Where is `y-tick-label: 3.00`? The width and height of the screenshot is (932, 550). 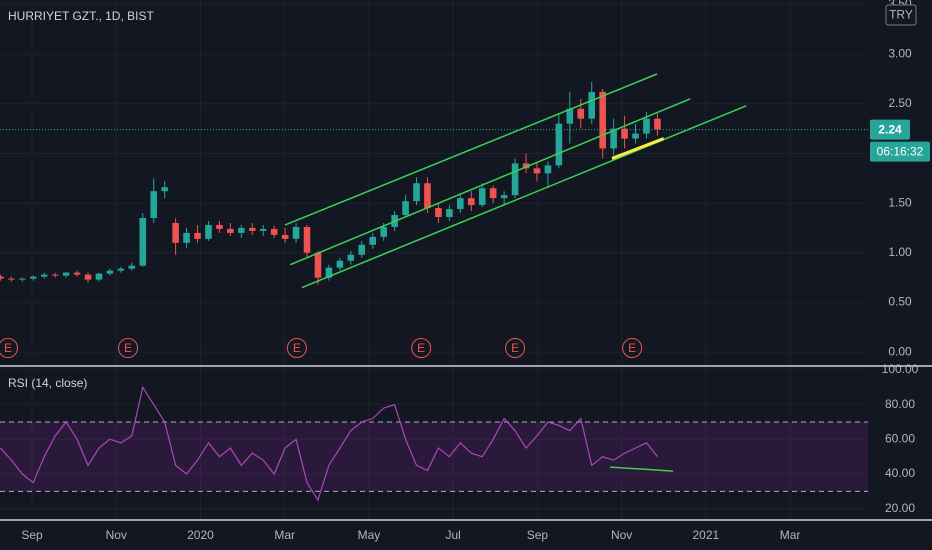
y-tick-label: 3.00 is located at coordinates (900, 53).